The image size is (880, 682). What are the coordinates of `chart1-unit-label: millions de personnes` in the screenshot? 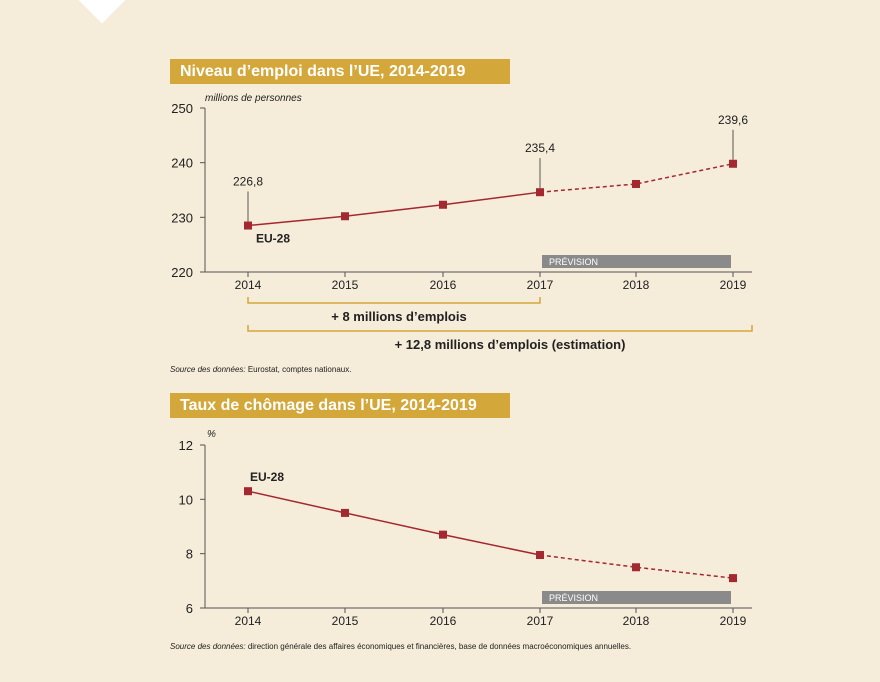 It's located at (253, 98).